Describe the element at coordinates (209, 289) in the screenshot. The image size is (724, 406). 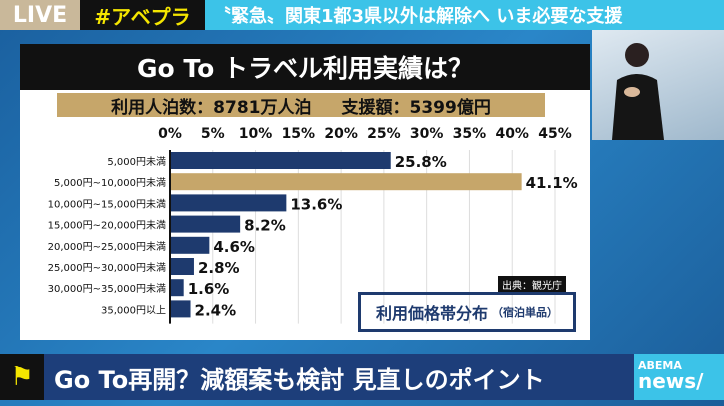
I see `data-label: 1.6%` at that location.